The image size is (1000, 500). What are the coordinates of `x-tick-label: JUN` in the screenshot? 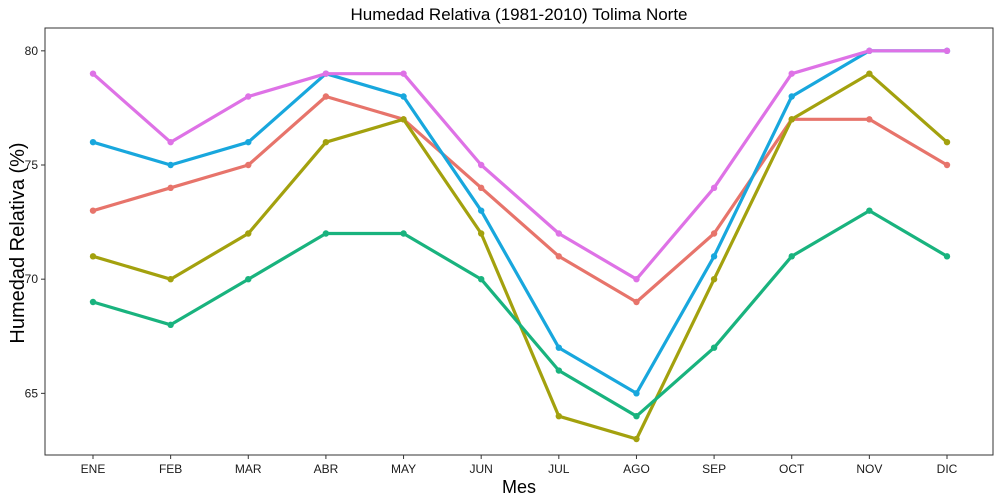 It's located at (481, 469).